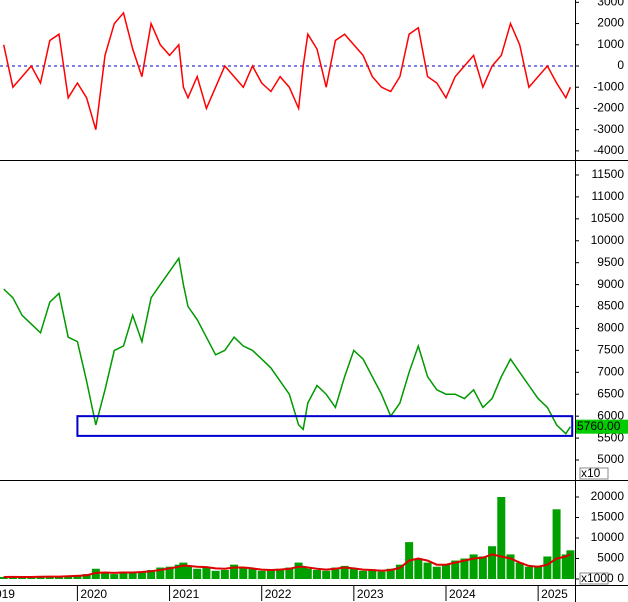 The height and width of the screenshot is (602, 628). Describe the element at coordinates (7, 594) in the screenshot. I see `x-tick-label: 2019` at that location.